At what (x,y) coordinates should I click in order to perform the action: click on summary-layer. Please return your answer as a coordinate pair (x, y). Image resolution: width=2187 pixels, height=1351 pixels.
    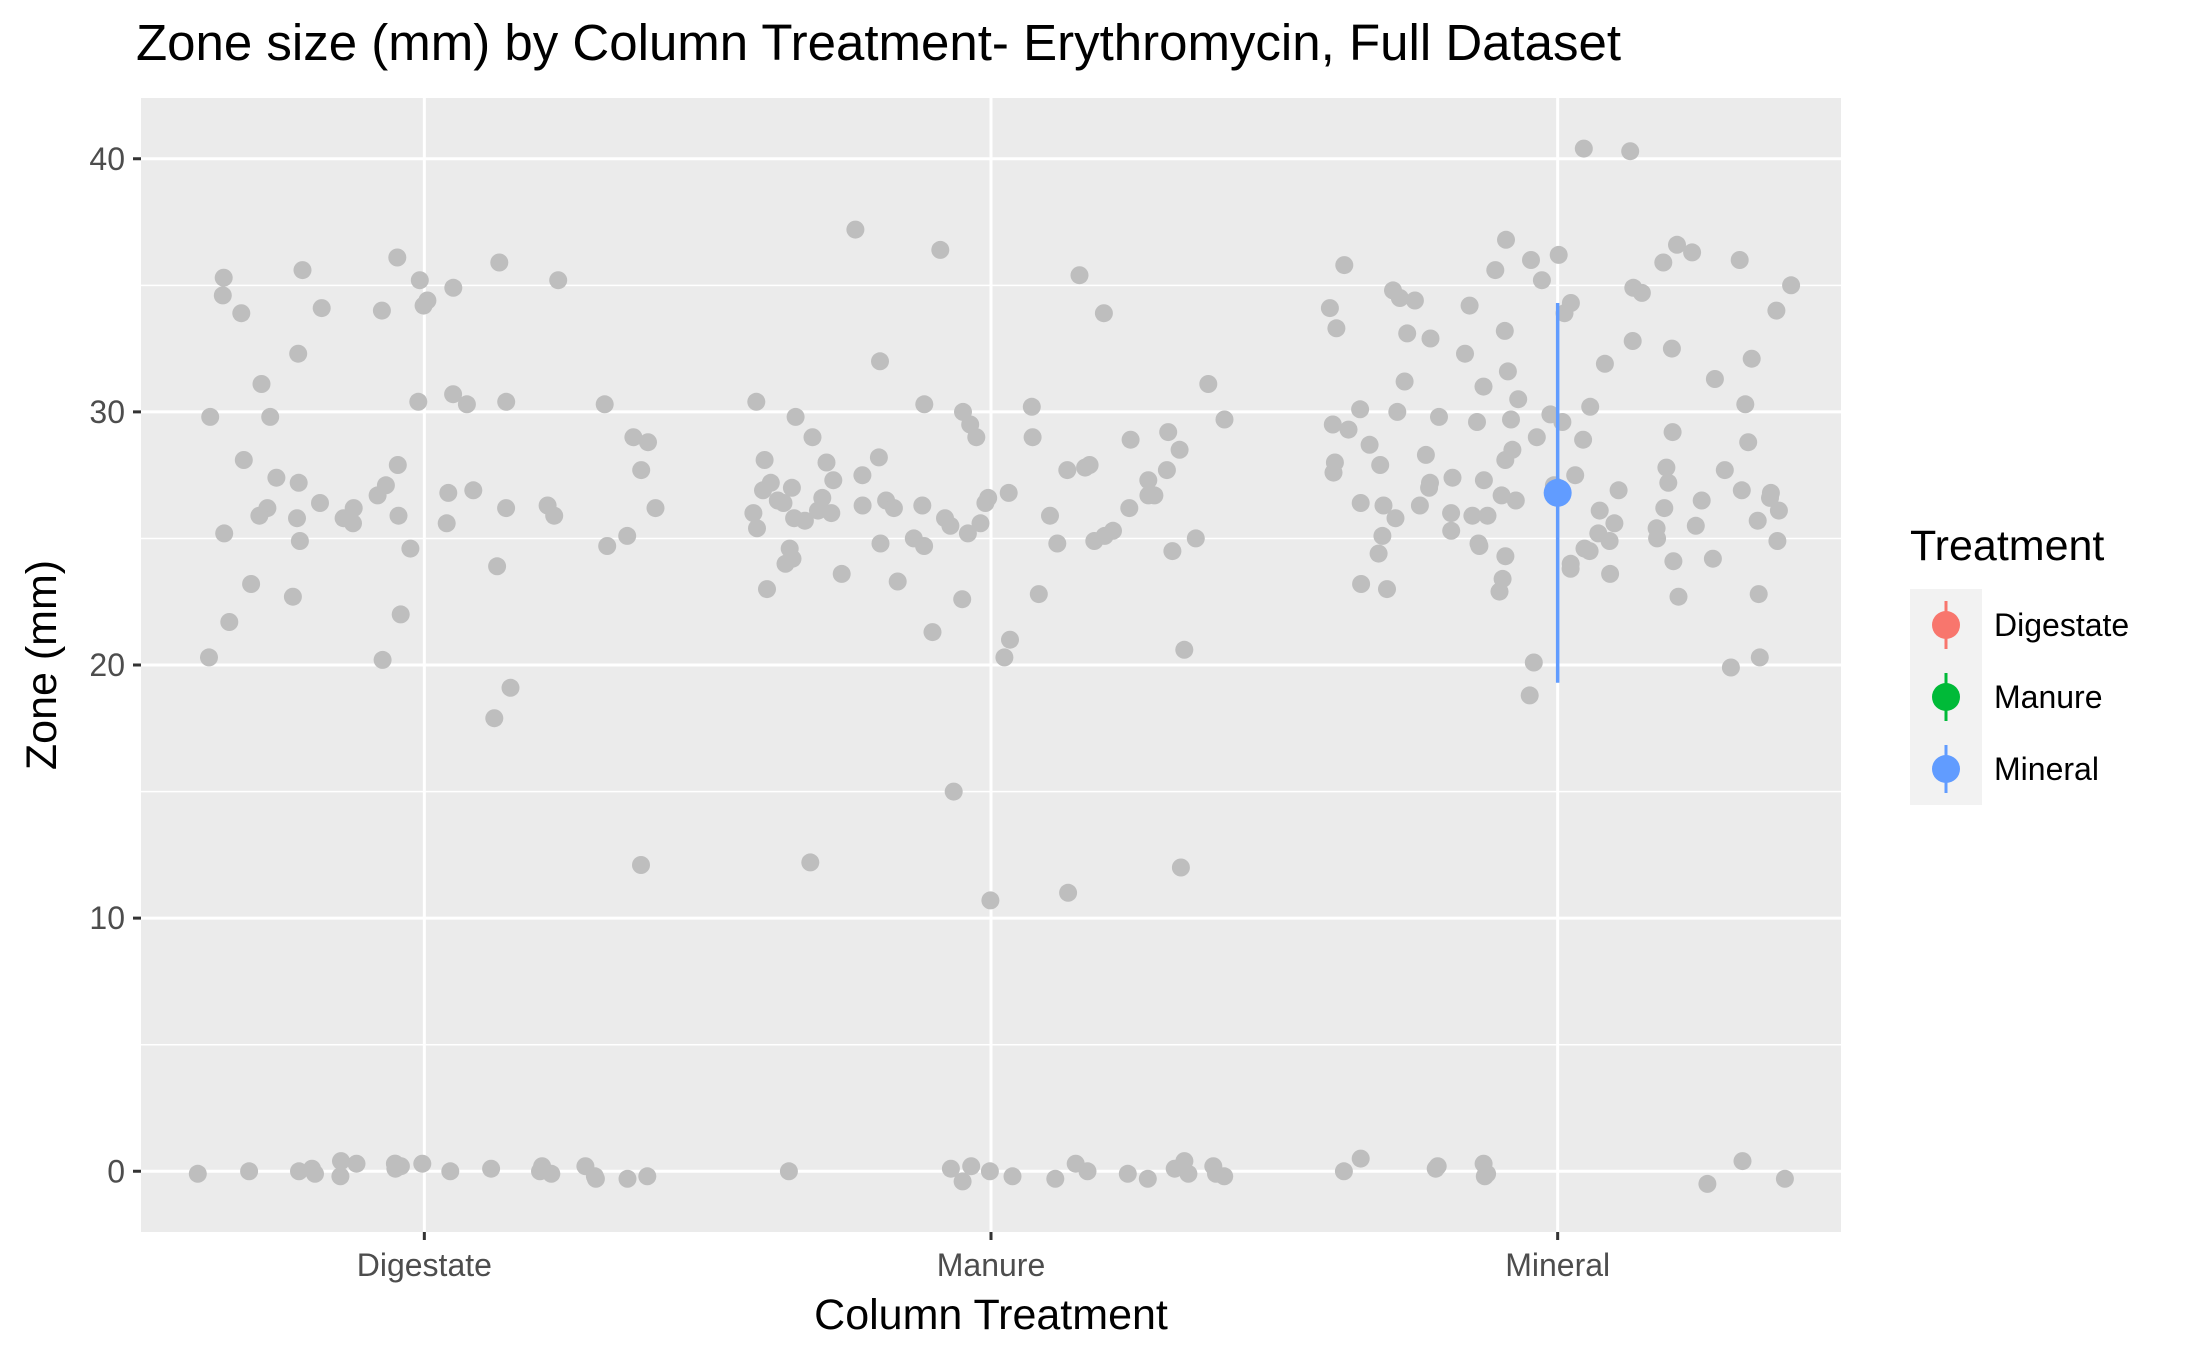
    Looking at the image, I should click on (1557, 493).